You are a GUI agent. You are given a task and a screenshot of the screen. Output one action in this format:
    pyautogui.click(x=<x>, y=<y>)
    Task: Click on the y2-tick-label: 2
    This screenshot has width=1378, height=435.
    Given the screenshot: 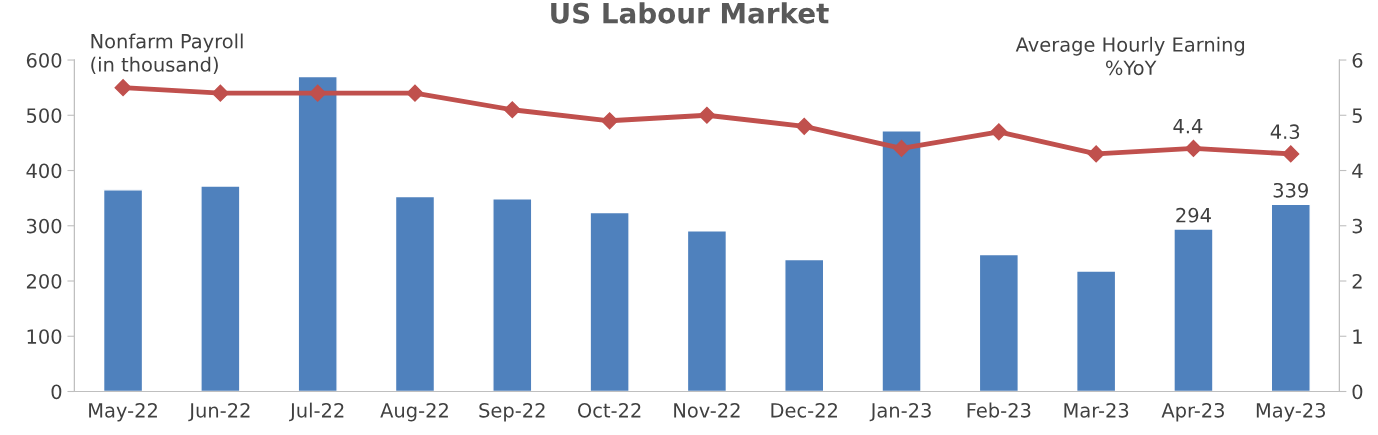 What is the action you would take?
    pyautogui.click(x=1357, y=281)
    